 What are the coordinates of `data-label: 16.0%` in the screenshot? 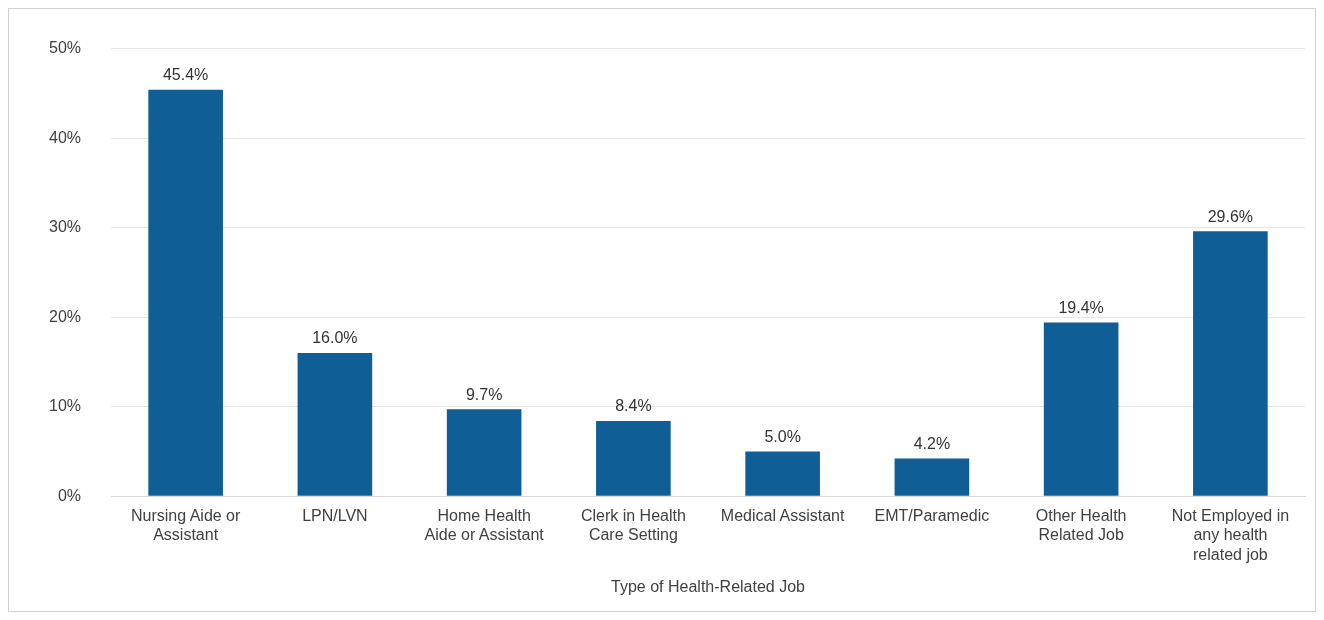 It's located at (335, 338).